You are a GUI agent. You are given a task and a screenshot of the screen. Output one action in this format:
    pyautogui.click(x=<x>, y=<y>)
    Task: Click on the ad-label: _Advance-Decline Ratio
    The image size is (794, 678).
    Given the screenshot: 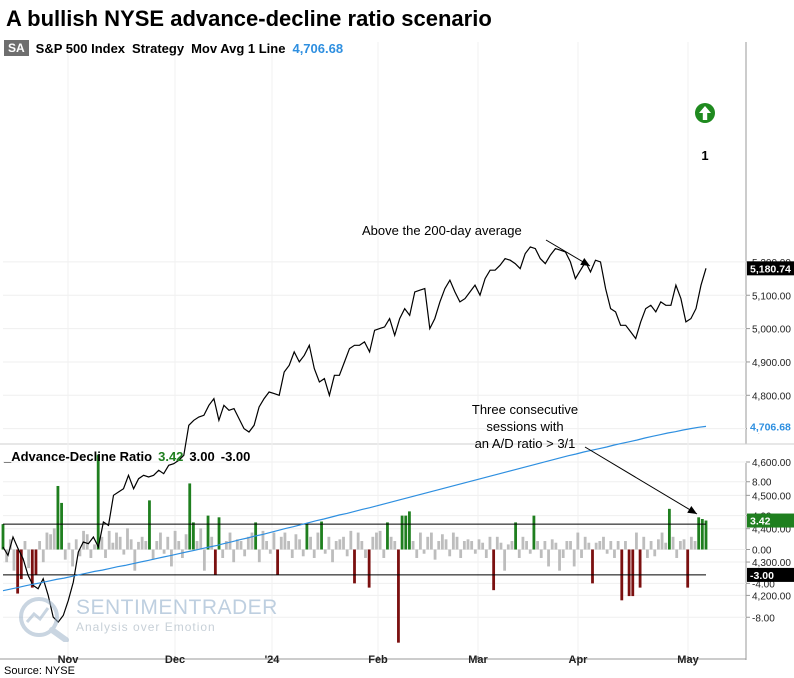 What is the action you would take?
    pyautogui.click(x=78, y=456)
    